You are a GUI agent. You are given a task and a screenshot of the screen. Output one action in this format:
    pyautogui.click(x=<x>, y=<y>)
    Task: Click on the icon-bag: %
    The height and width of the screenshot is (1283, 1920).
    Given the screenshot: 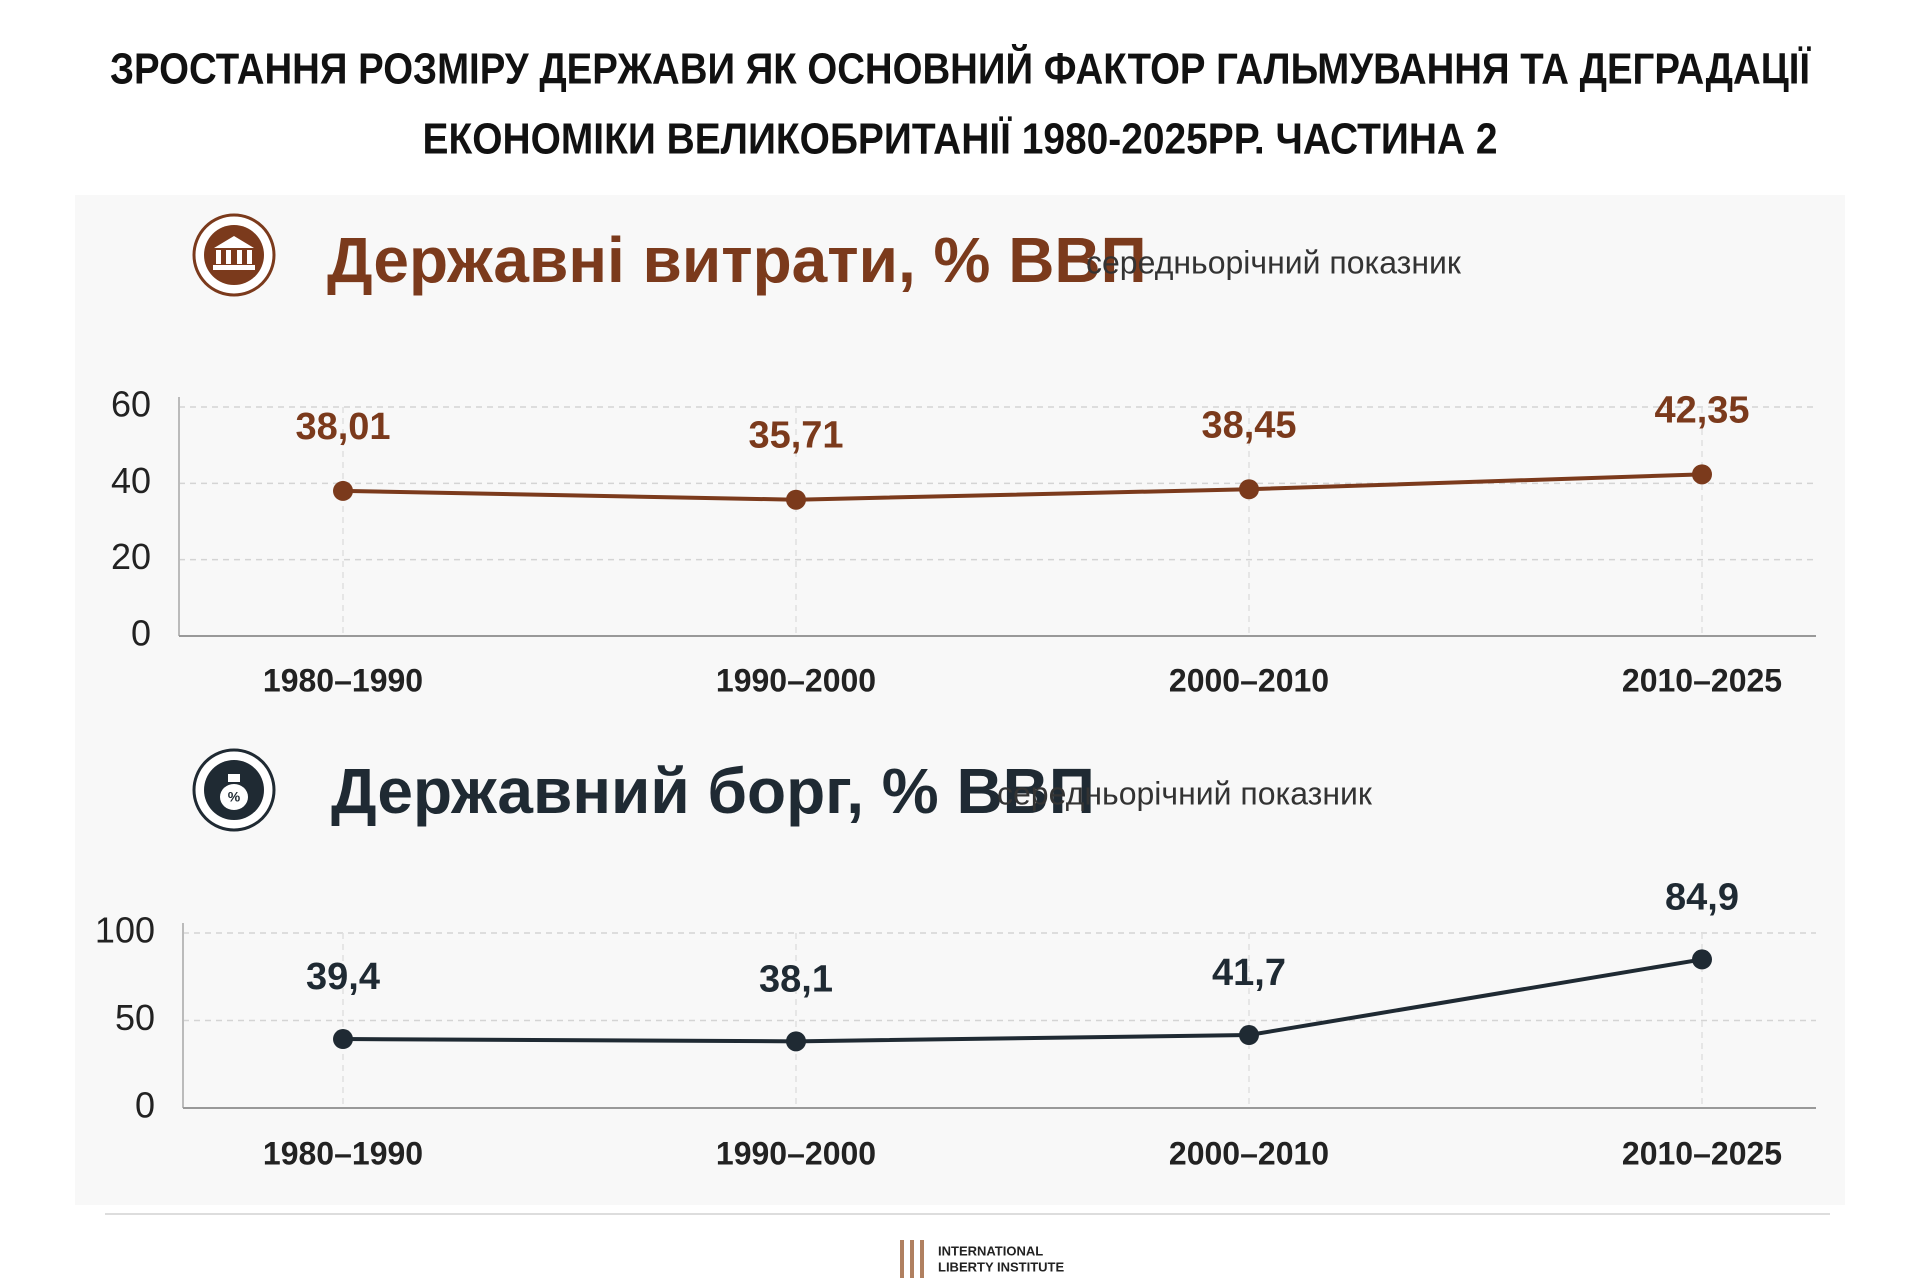 What is the action you would take?
    pyautogui.click(x=234, y=790)
    